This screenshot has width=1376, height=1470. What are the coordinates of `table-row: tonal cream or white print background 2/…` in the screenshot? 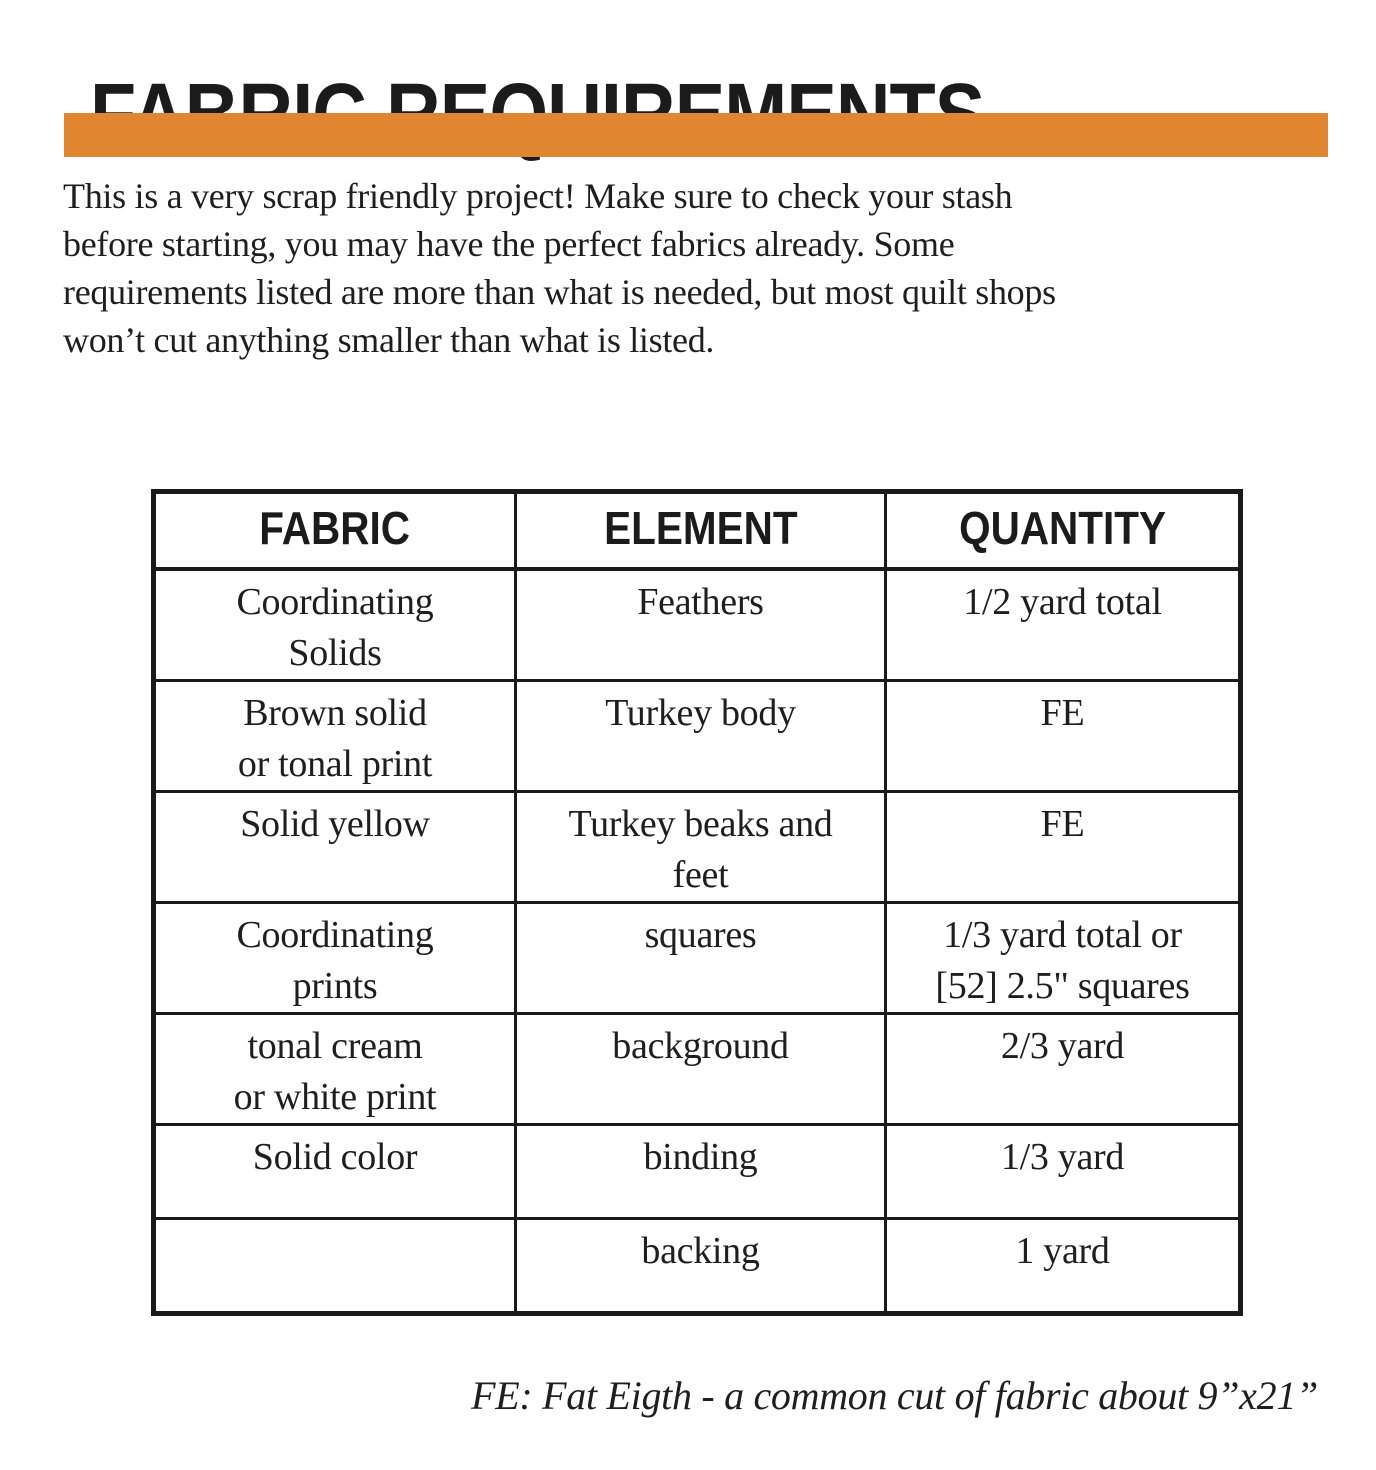 It's located at (697, 1068).